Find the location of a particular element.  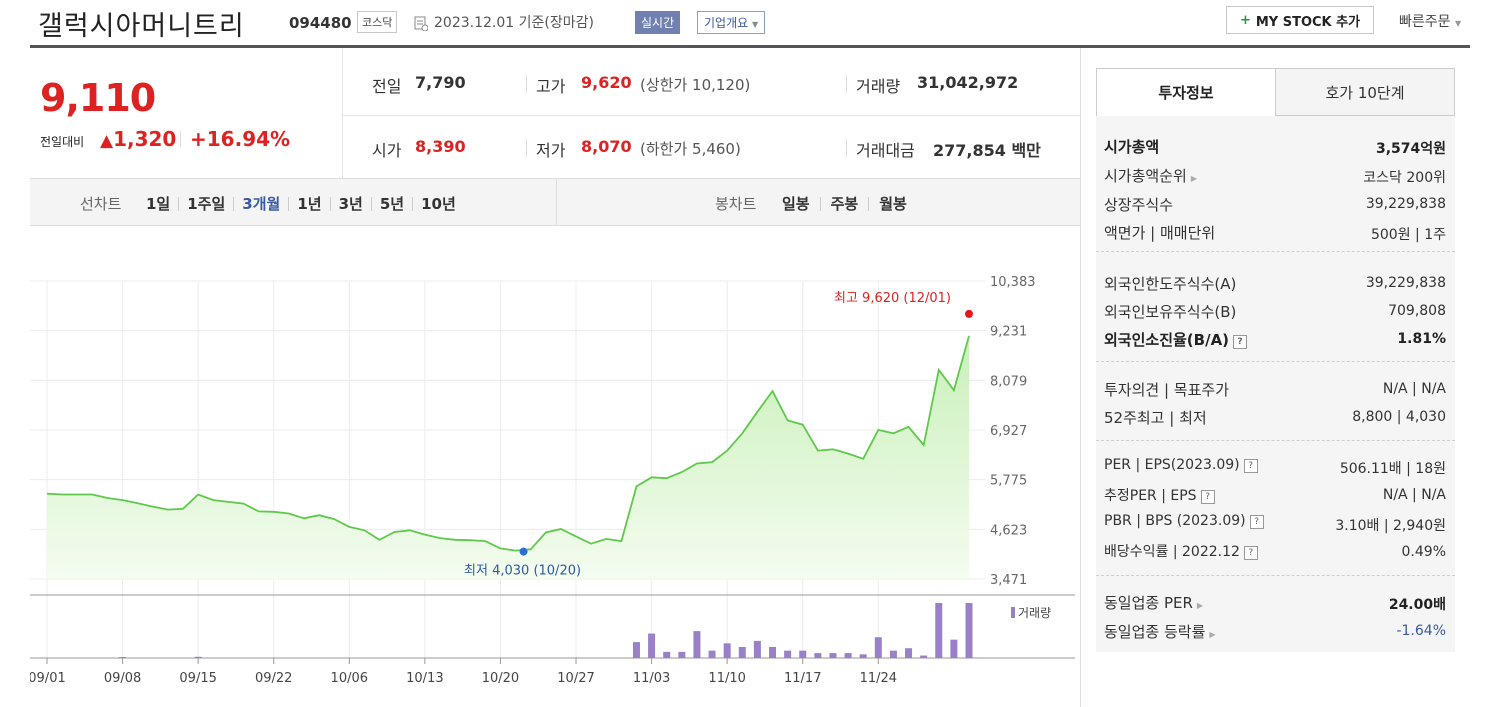

low-annotation: 최저 4,030 (10/20) is located at coordinates (522, 571).